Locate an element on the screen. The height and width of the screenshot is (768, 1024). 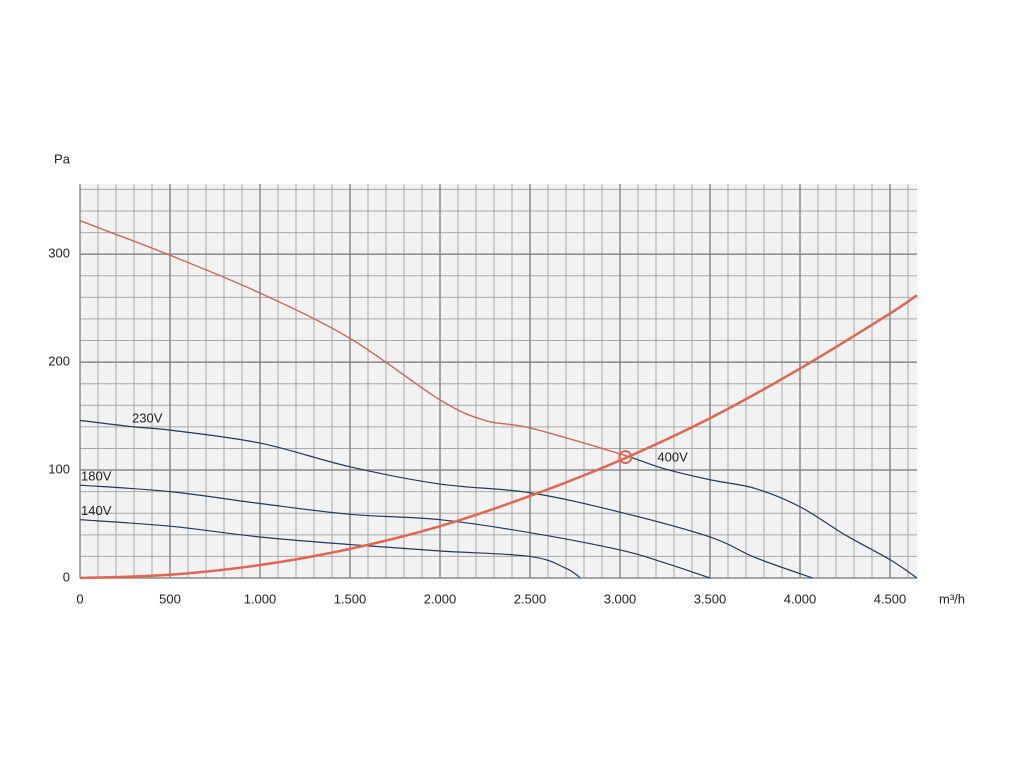
x-tick-label: 3.000 is located at coordinates (620, 598).